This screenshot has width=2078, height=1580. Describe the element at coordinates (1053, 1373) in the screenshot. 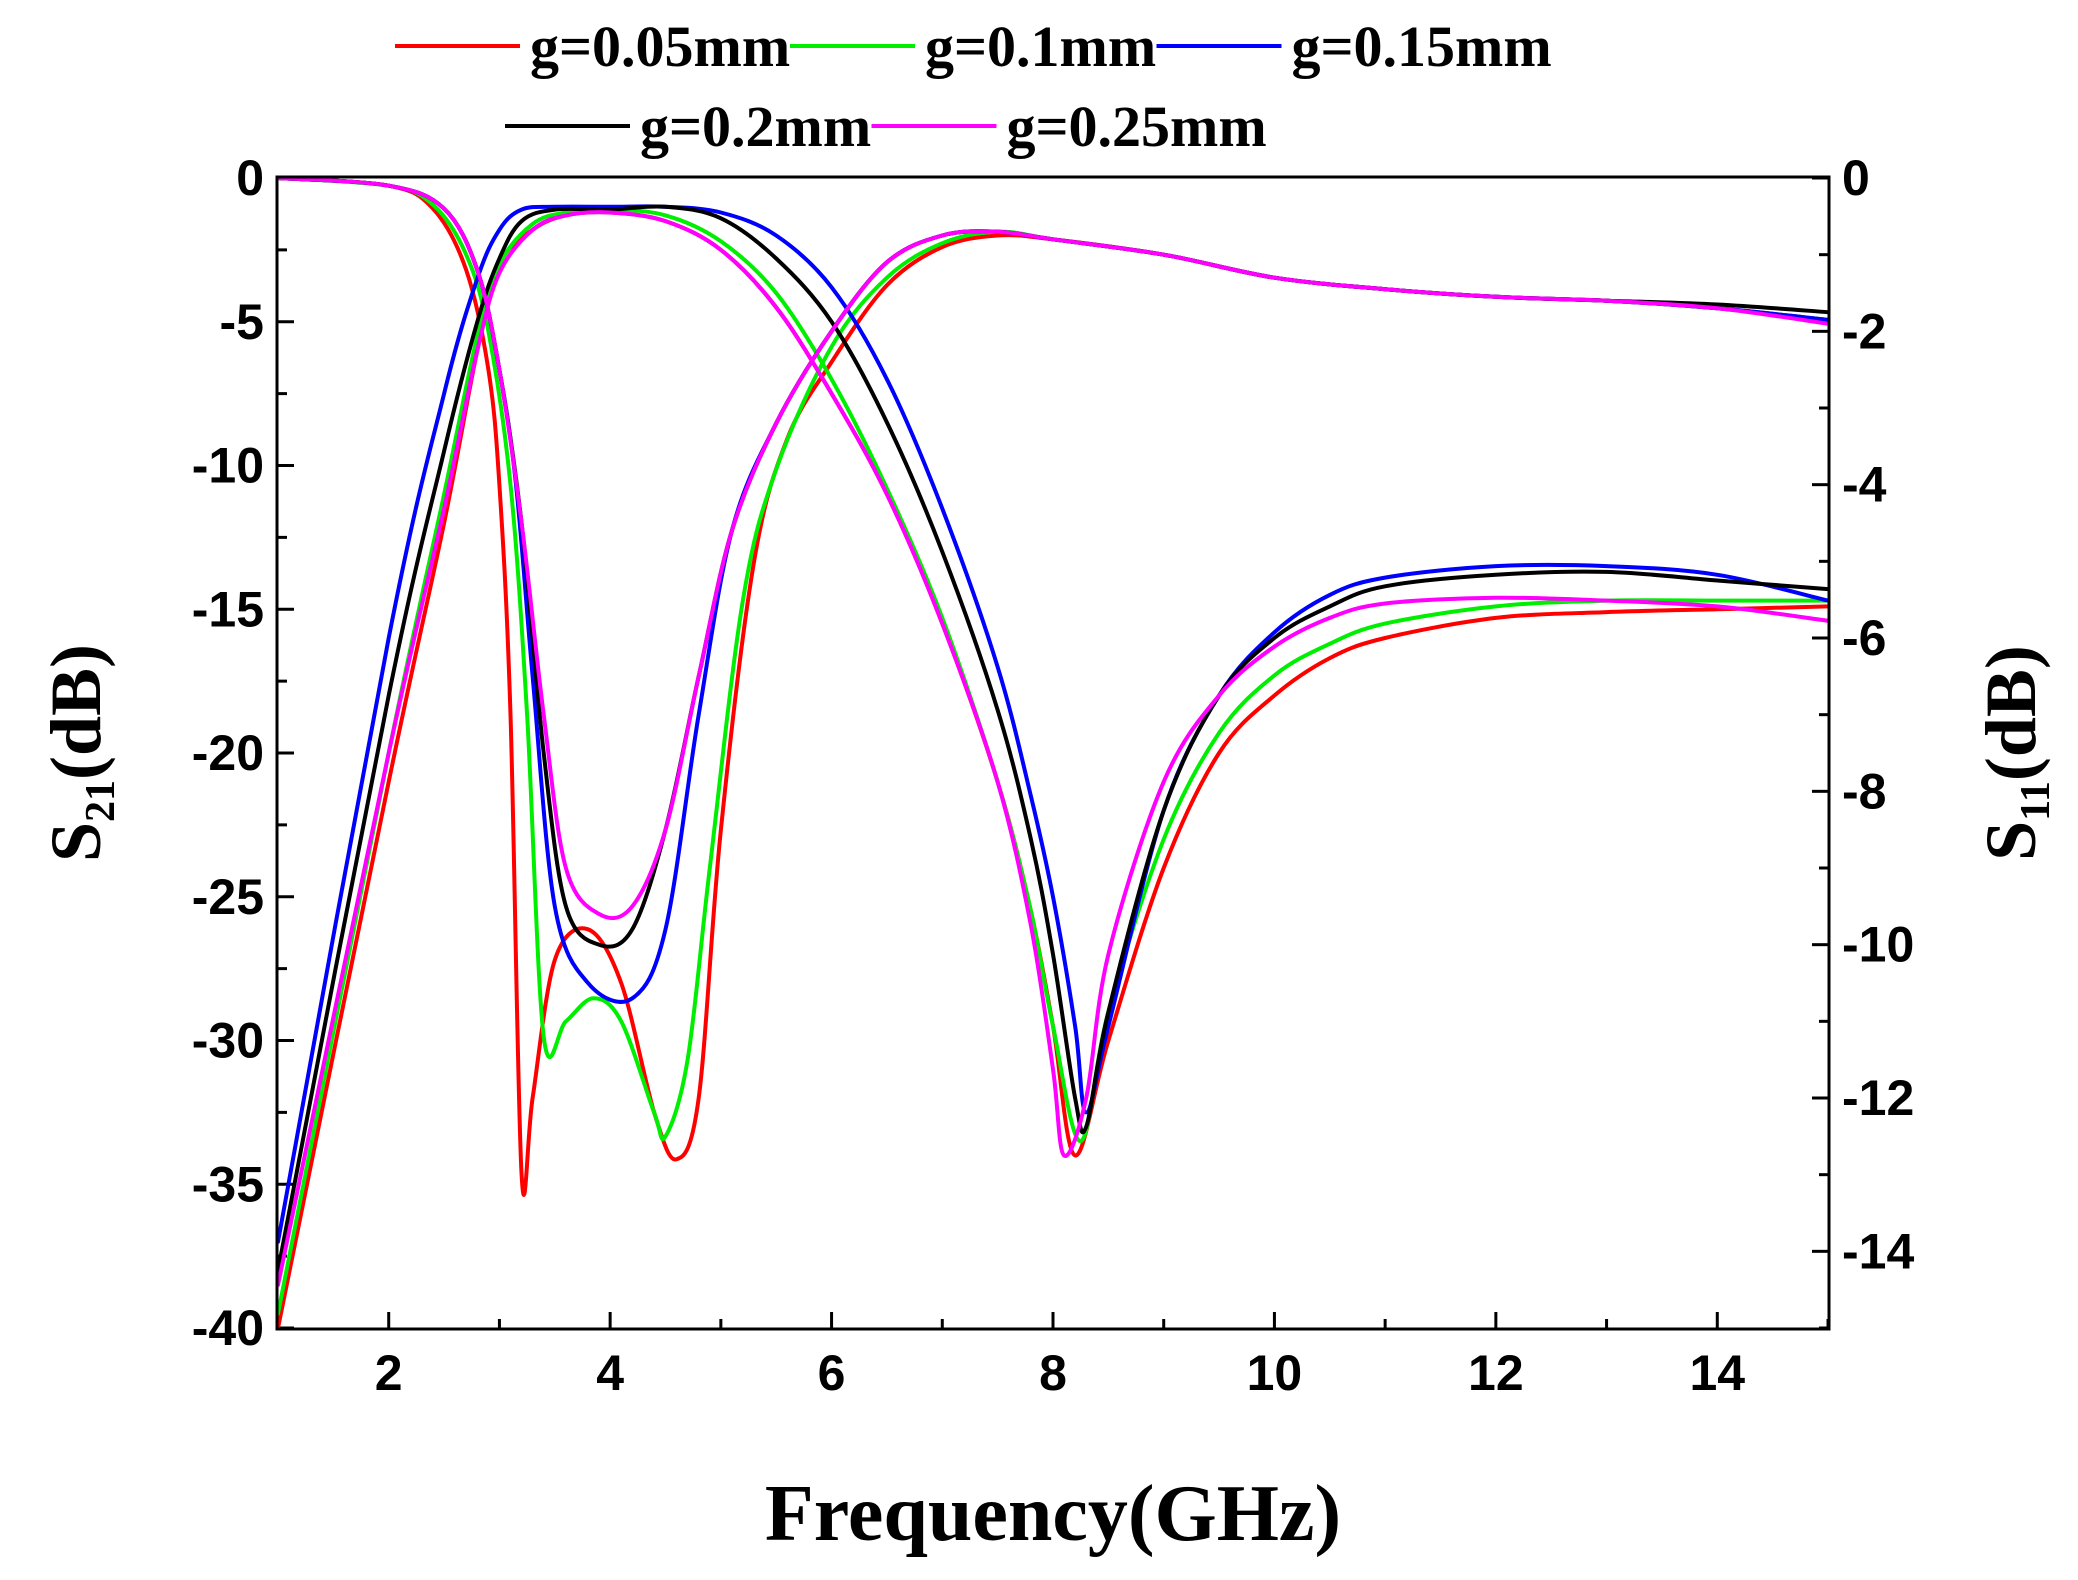

I see `x-tick-label: 8` at that location.